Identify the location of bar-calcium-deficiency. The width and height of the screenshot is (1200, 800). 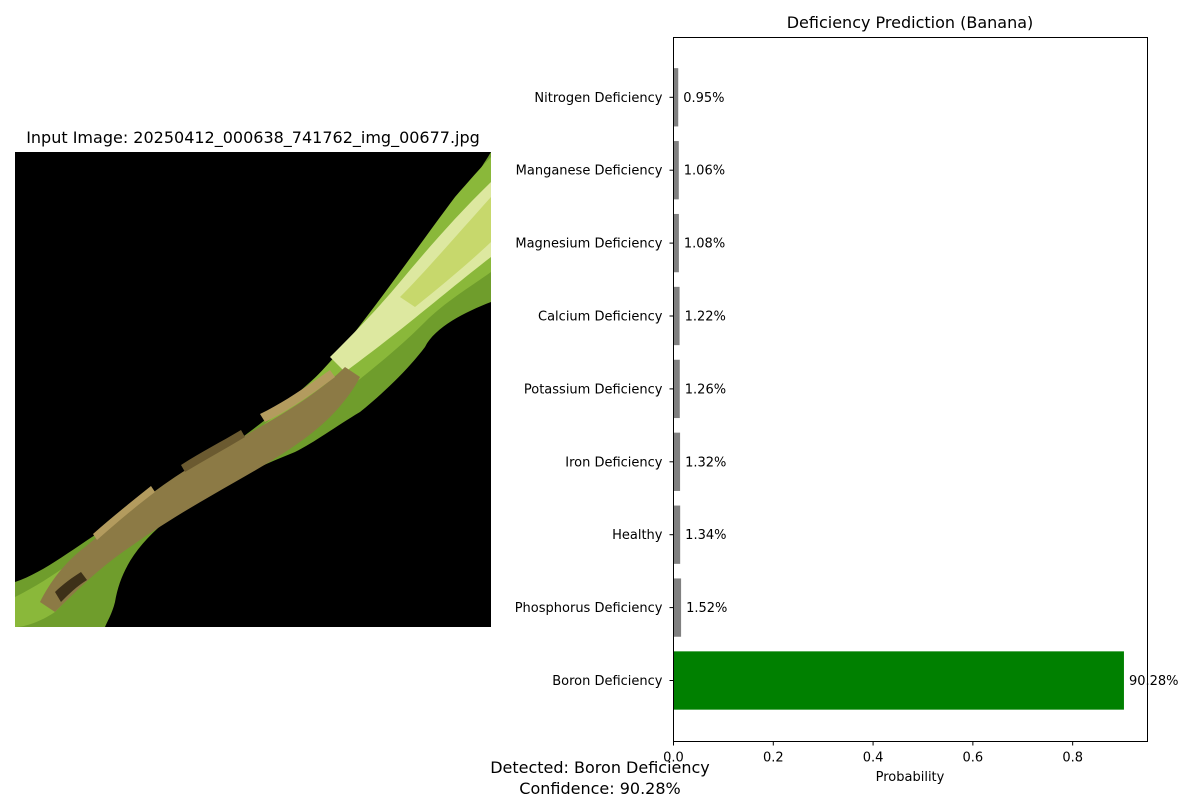
(676, 316).